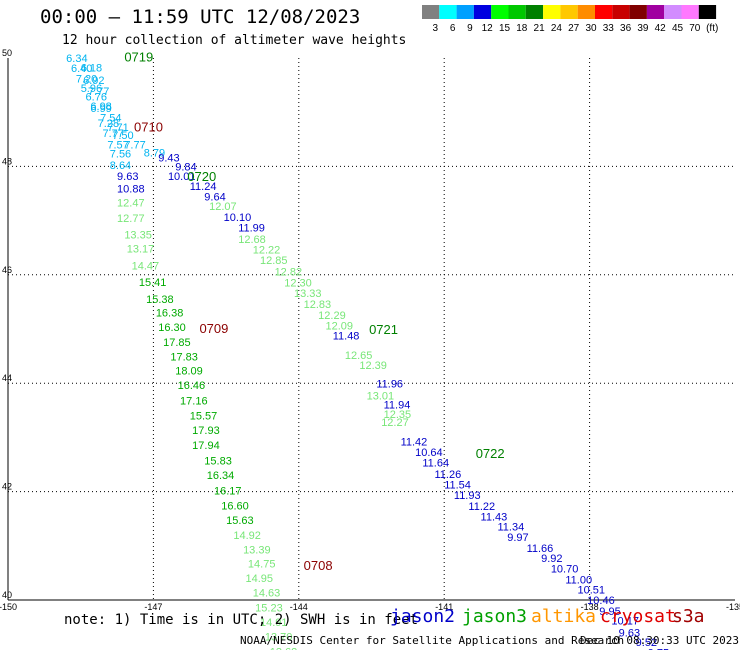 This screenshot has height=650, width=740. Describe the element at coordinates (86, 79) in the screenshot. I see `wave-height-point: 7.20` at that location.